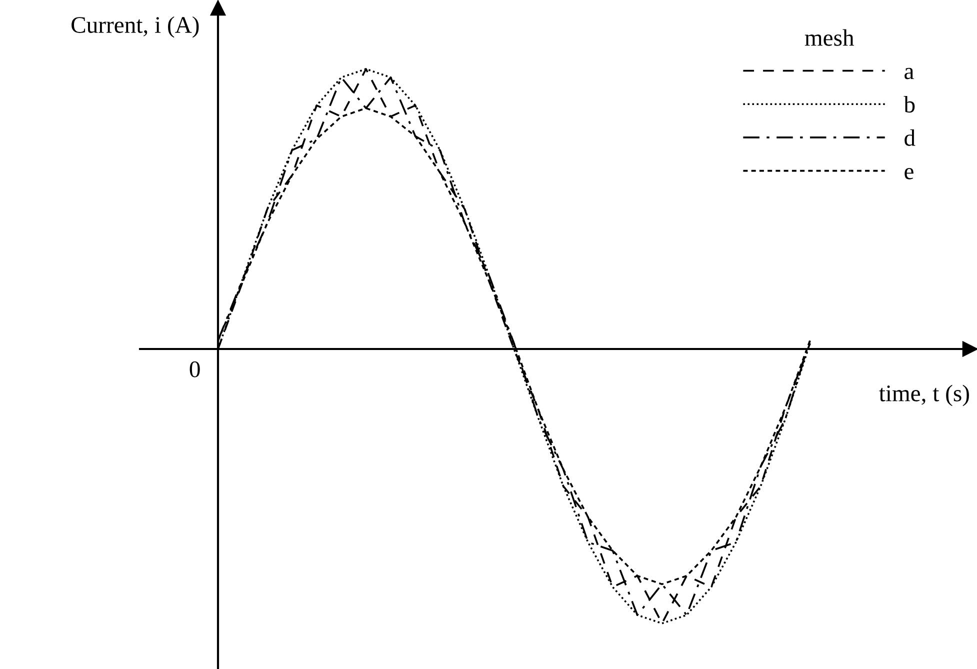 This screenshot has width=977, height=669. What do you see at coordinates (829, 37) in the screenshot?
I see `legend-title: mesh` at bounding box center [829, 37].